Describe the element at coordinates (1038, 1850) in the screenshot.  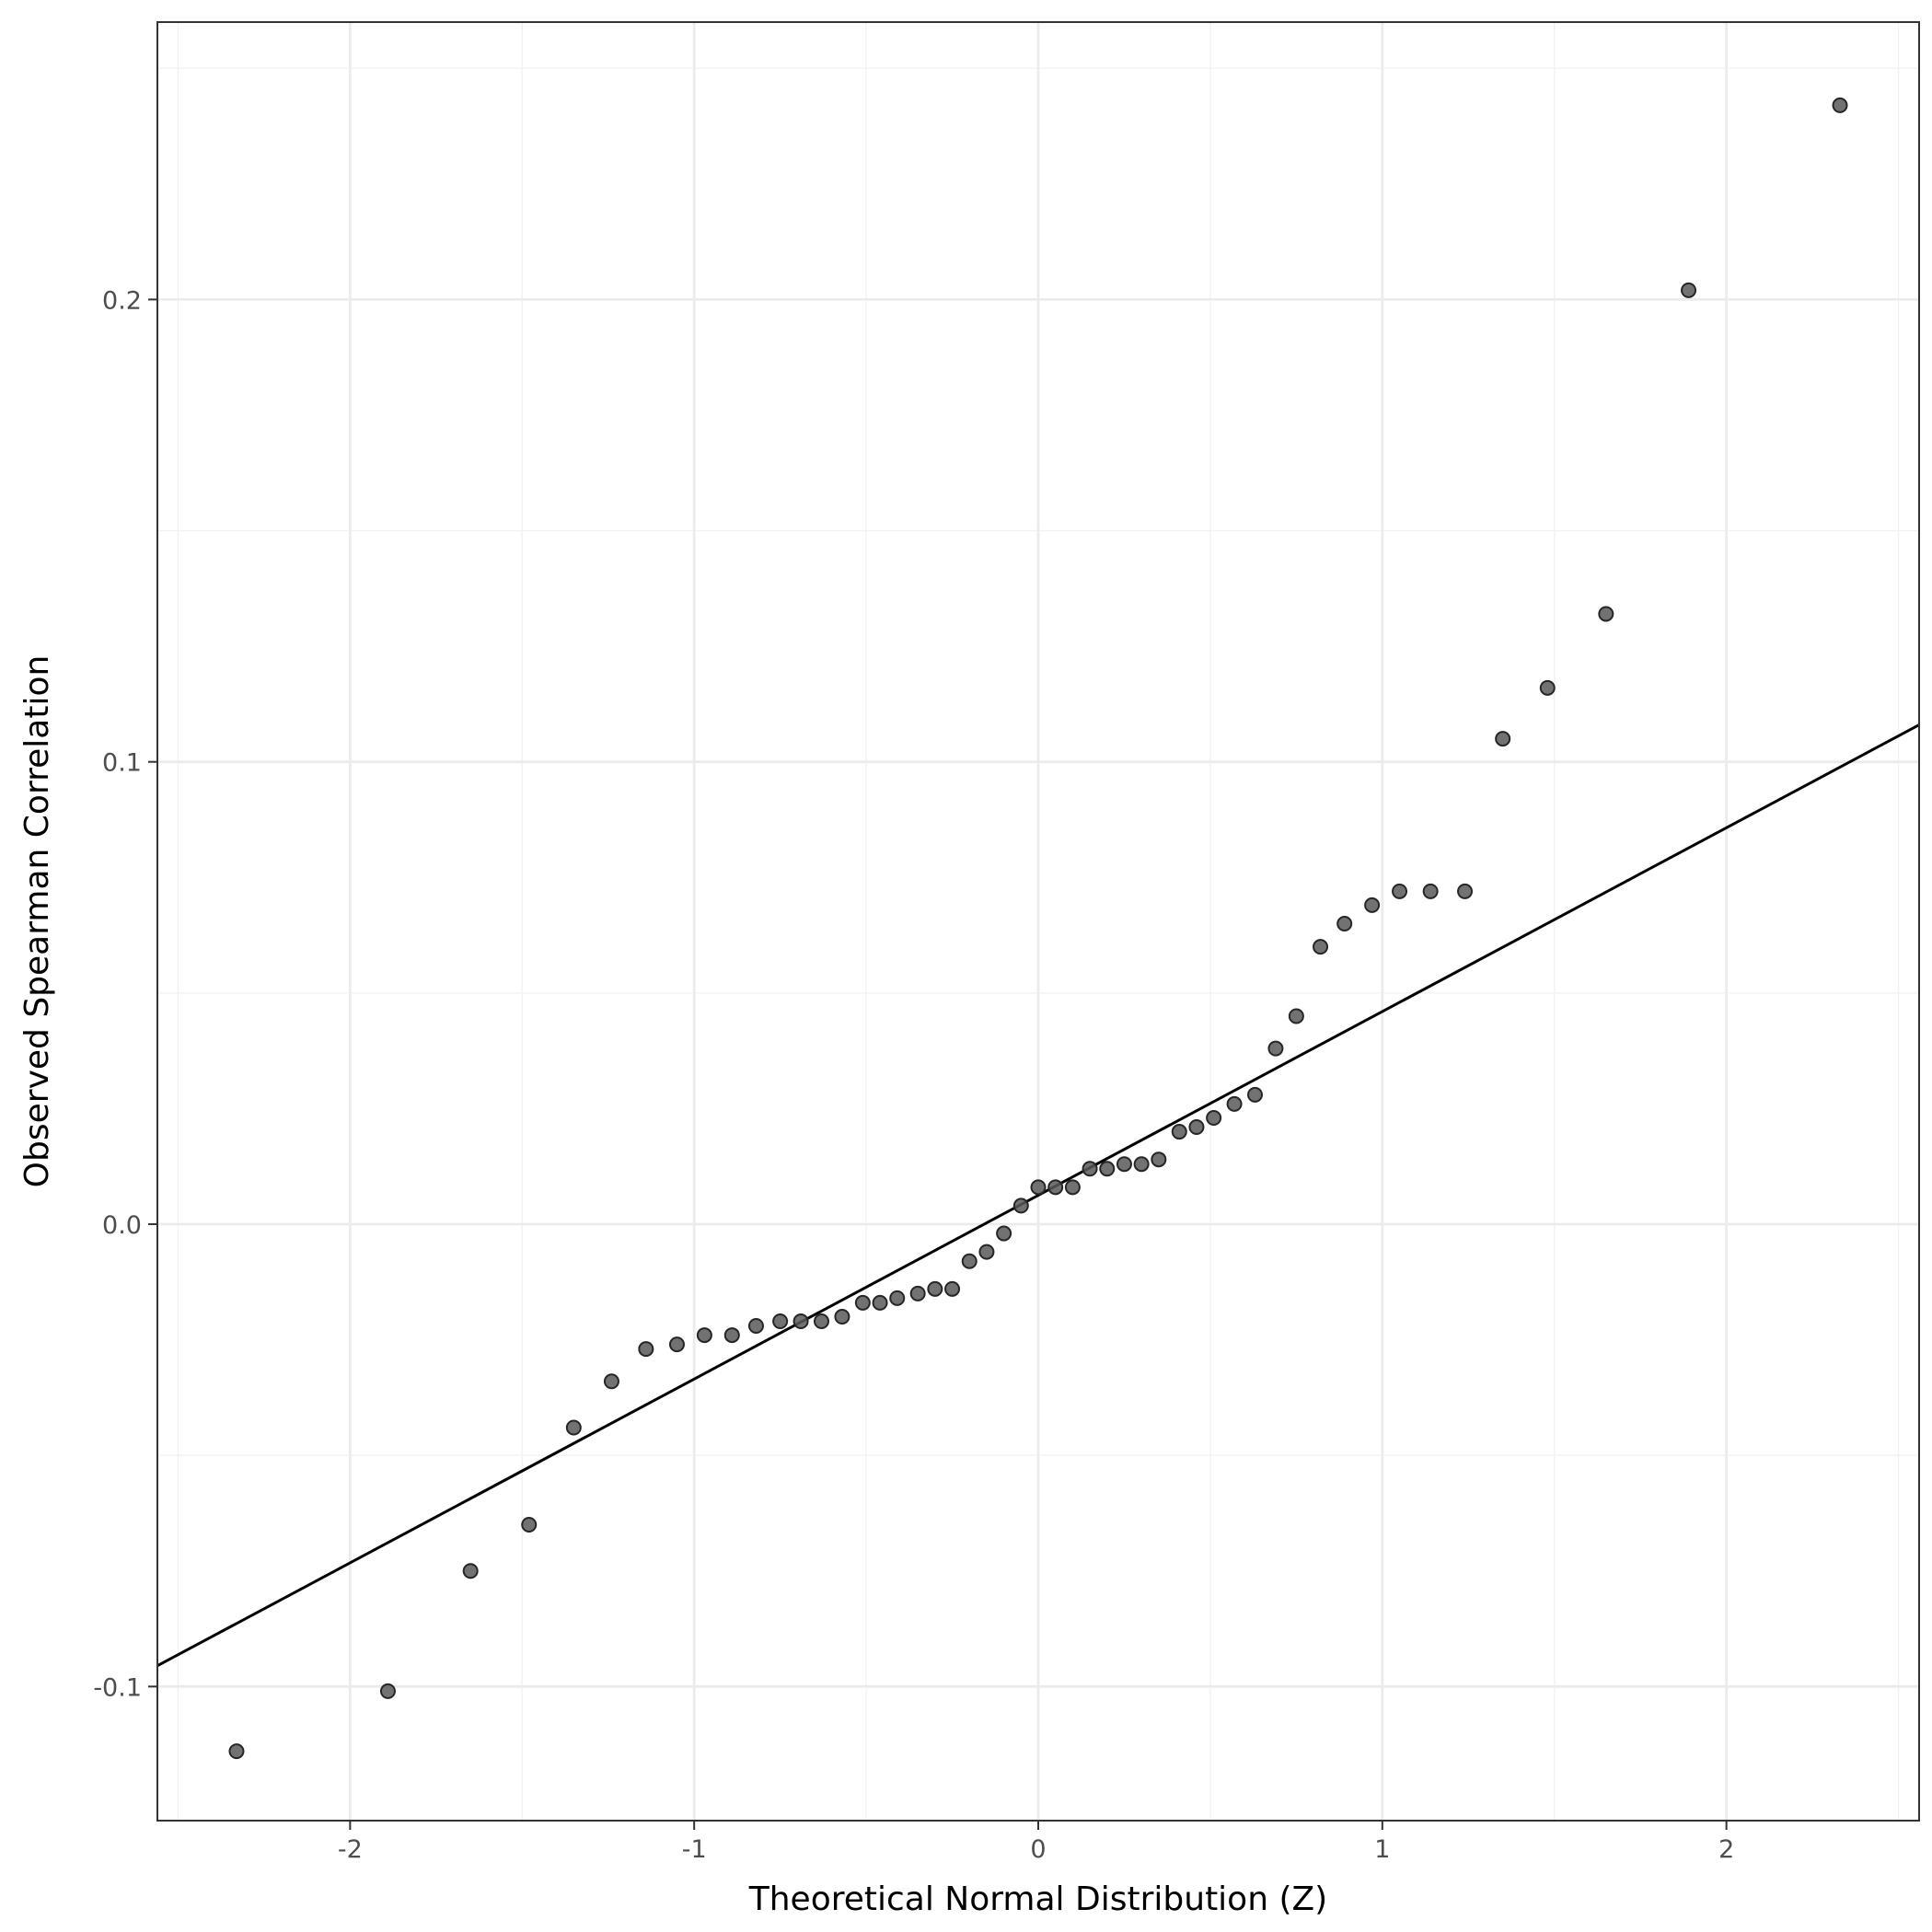
I see `x-tick-label: 0` at that location.